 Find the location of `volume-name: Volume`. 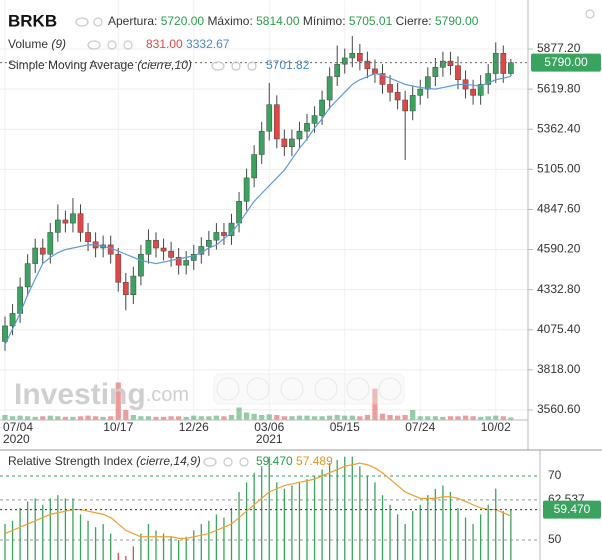

volume-name: Volume is located at coordinates (28, 44).